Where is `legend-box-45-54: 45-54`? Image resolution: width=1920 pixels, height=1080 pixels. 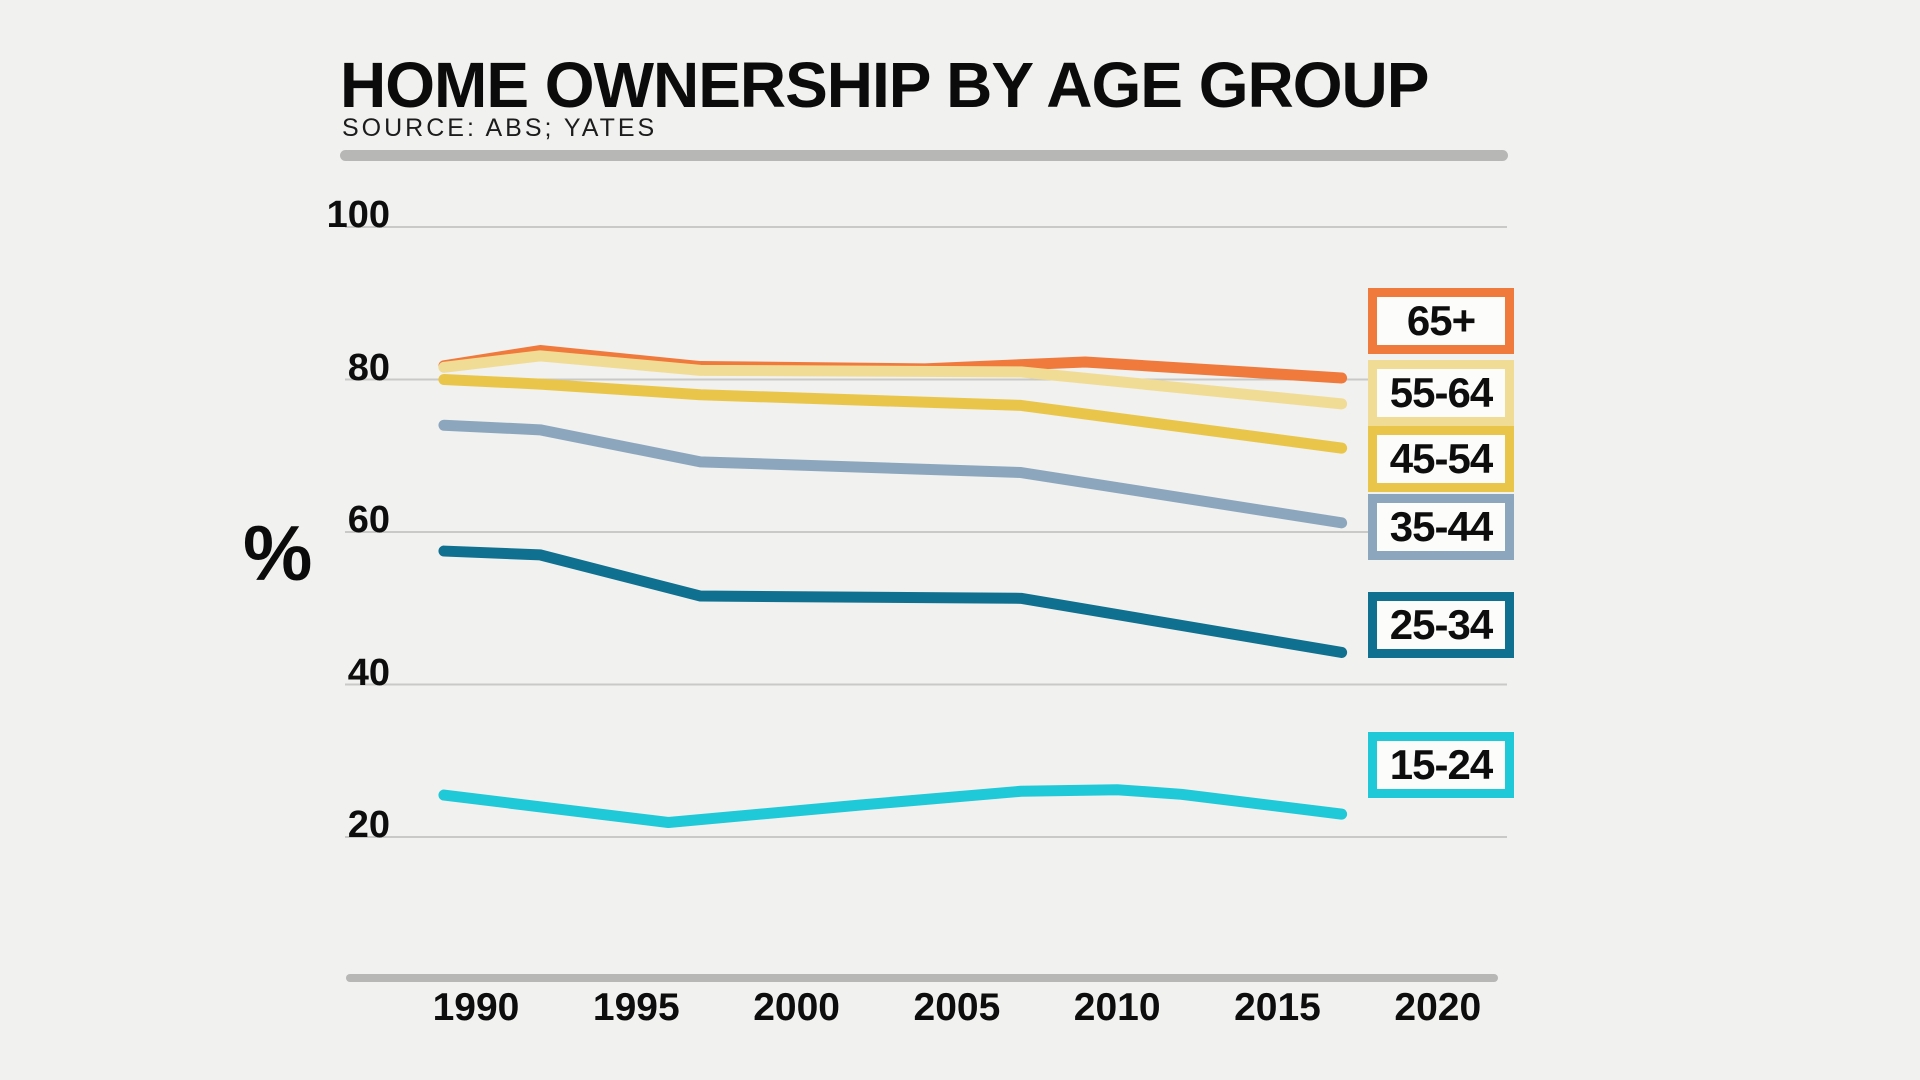
legend-box-45-54: 45-54 is located at coordinates (1441, 459).